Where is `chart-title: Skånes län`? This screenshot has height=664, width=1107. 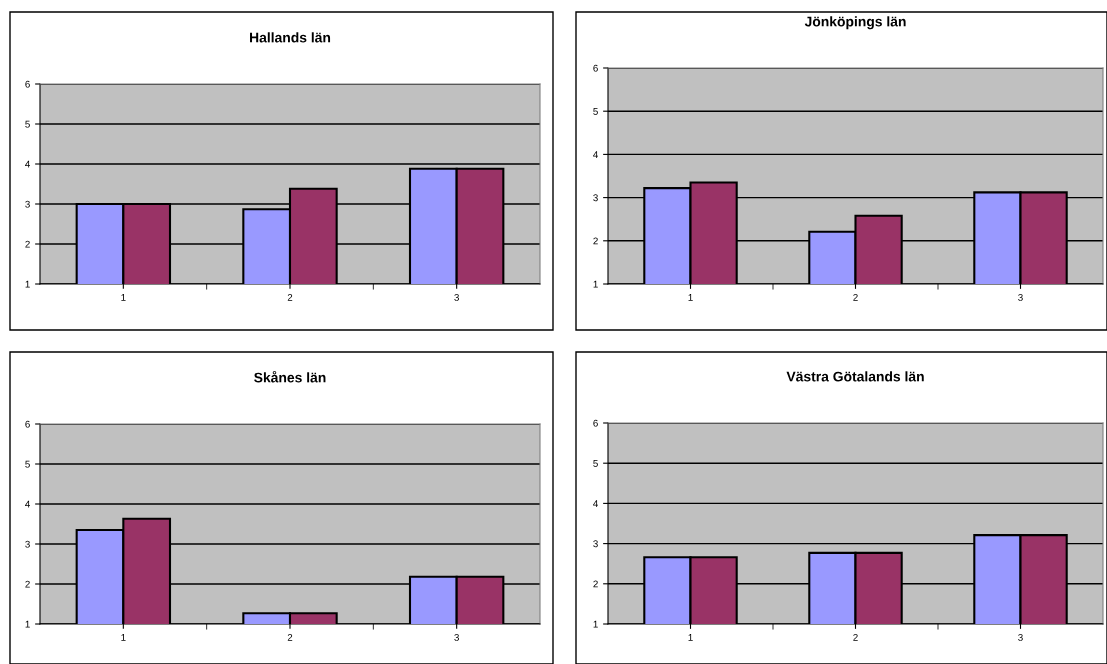 chart-title: Skånes län is located at coordinates (290, 376).